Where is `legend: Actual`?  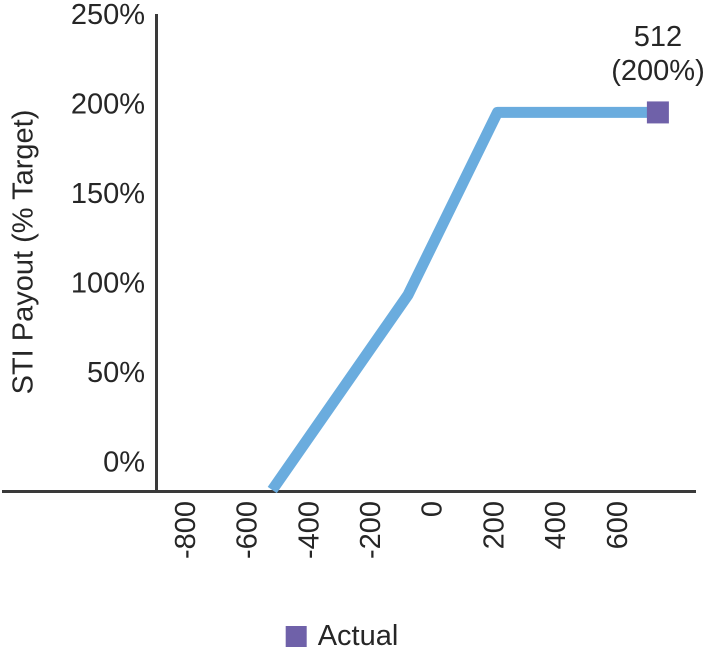
legend: Actual is located at coordinates (342, 636).